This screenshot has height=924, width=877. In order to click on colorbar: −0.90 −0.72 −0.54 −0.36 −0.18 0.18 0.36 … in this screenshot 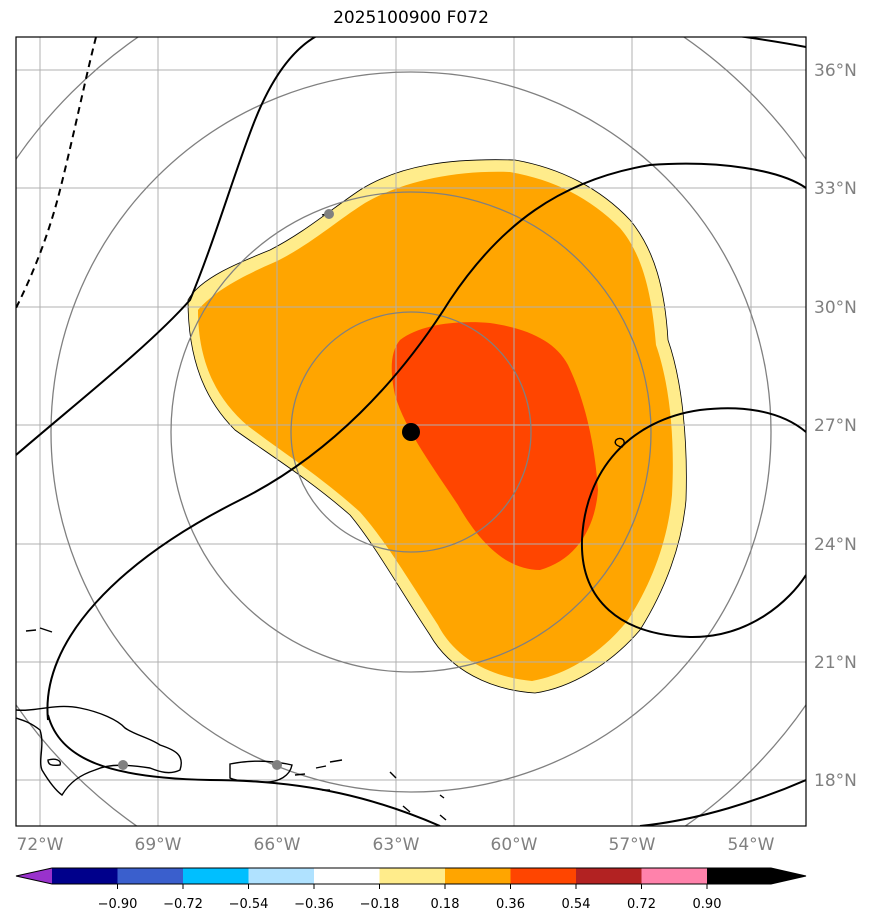, I will do `click(411, 889)`.